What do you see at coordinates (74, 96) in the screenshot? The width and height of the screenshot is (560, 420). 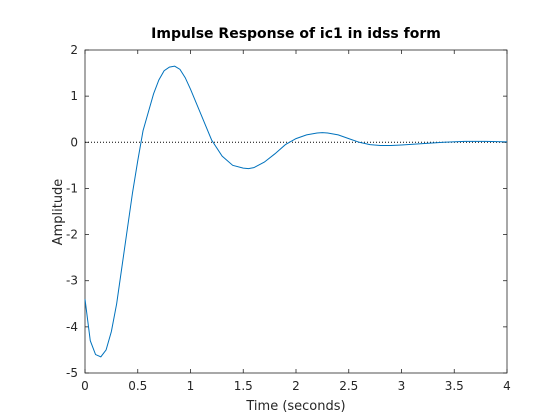 I see `y-tick-label: 1` at bounding box center [74, 96].